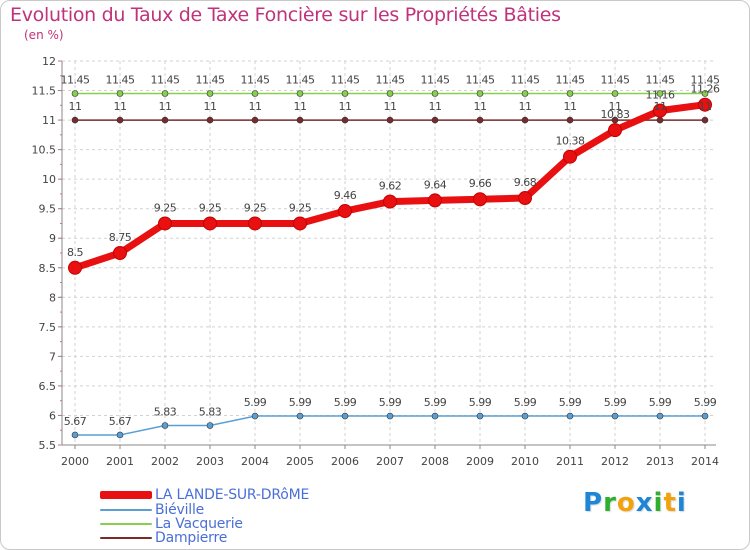 This screenshot has height=550, width=750. I want to click on logo-letter: x, so click(644, 503).